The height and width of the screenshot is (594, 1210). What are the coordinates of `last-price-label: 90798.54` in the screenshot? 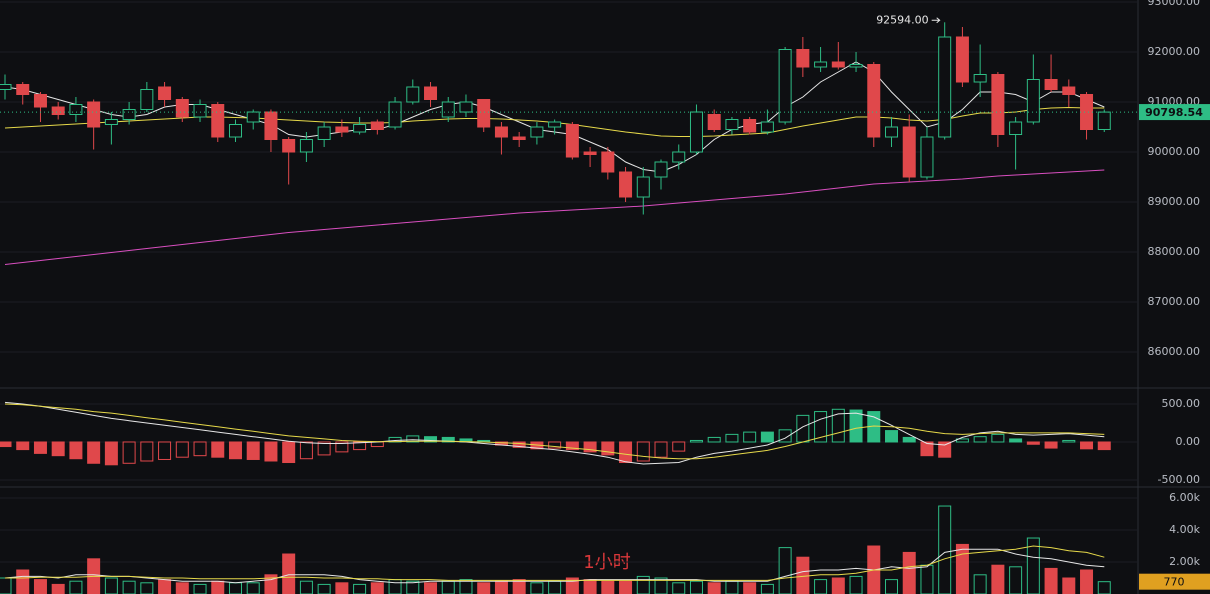 It's located at (1174, 112).